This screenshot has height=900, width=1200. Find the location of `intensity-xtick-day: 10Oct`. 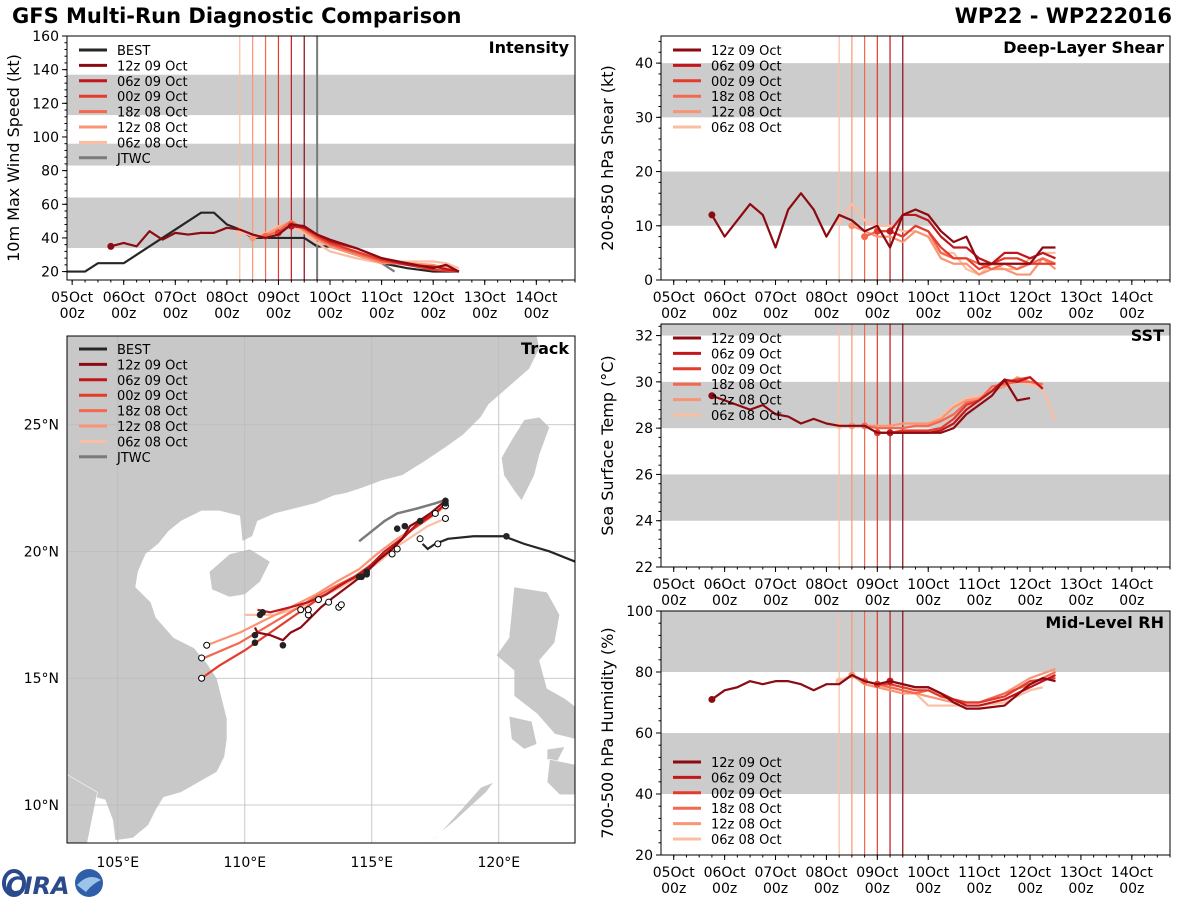

intensity-xtick-day: 10Oct is located at coordinates (330, 298).